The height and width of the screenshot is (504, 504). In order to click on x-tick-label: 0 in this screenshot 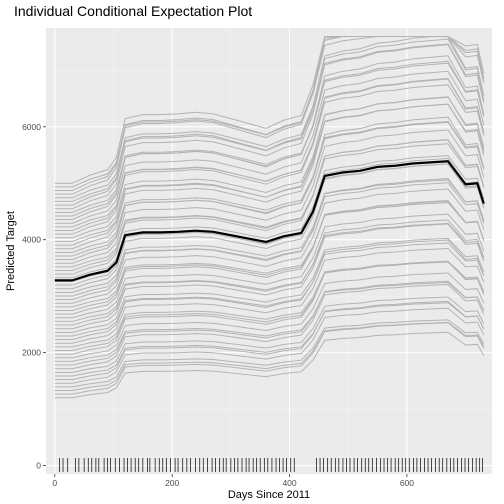, I will do `click(54, 483)`.